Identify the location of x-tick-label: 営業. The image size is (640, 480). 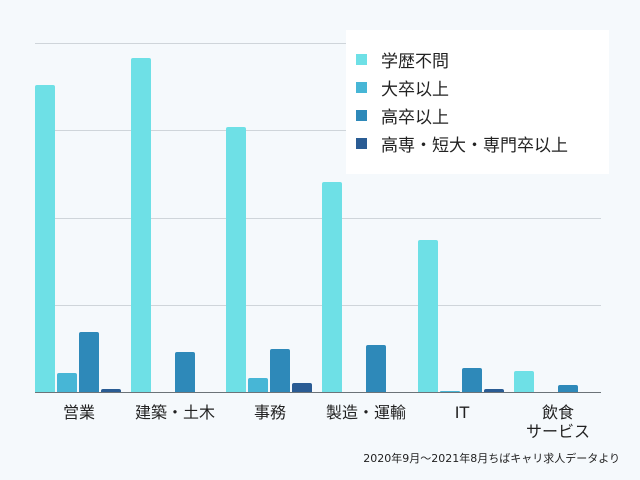
(79, 412).